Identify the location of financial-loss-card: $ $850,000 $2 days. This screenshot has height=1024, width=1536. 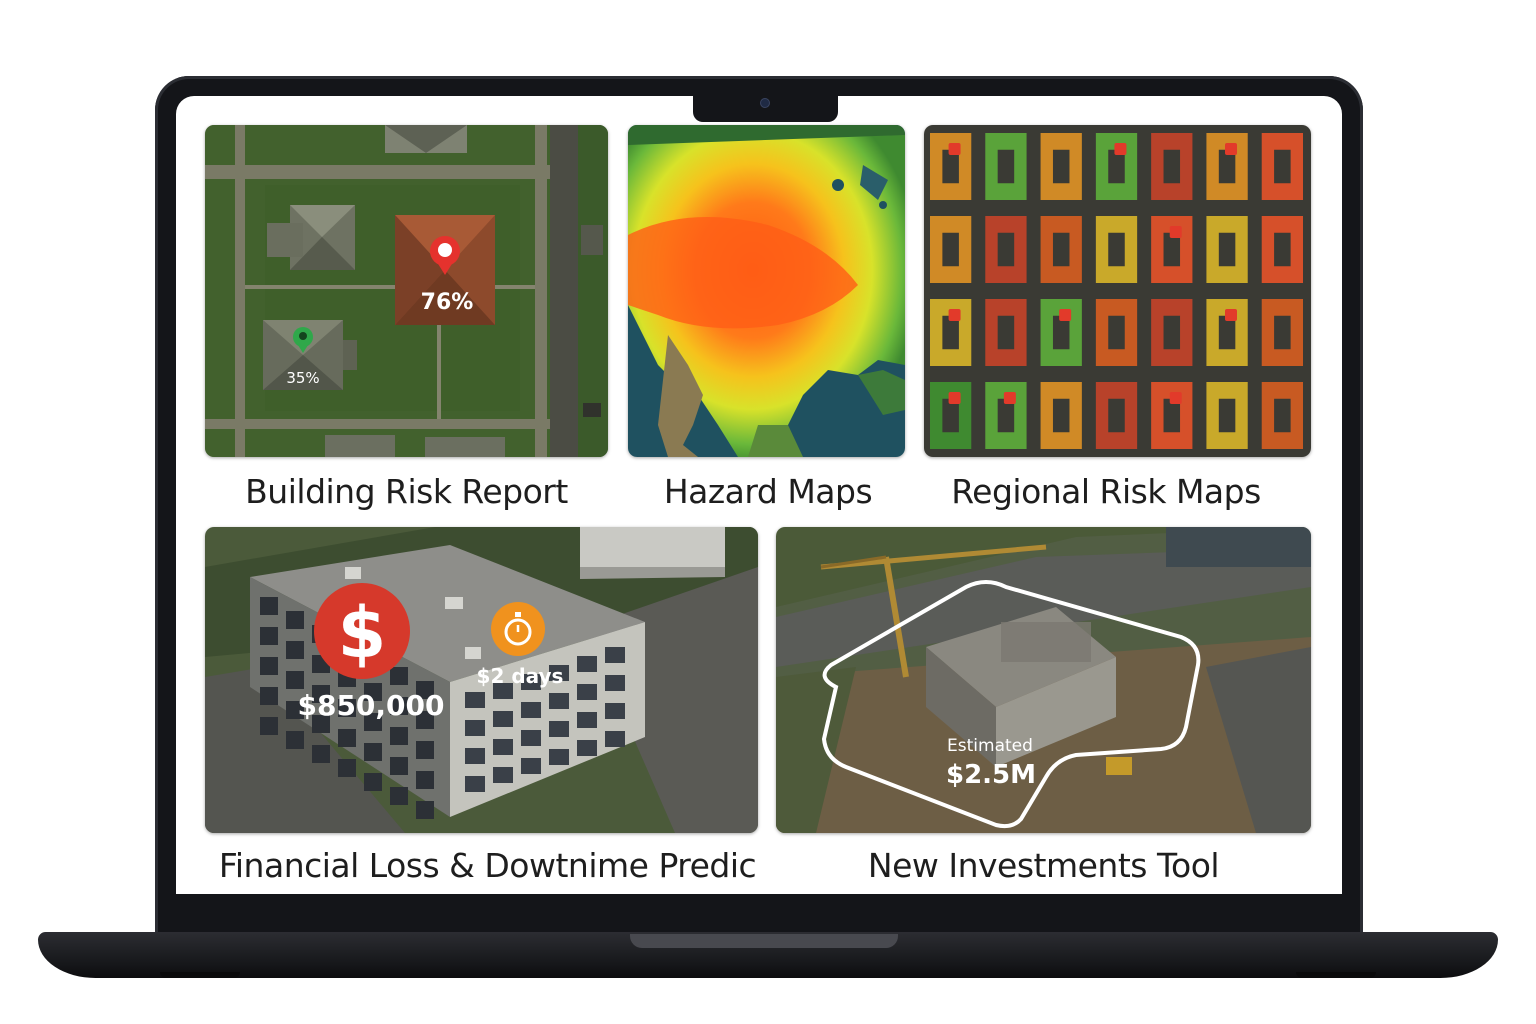
(481, 680).